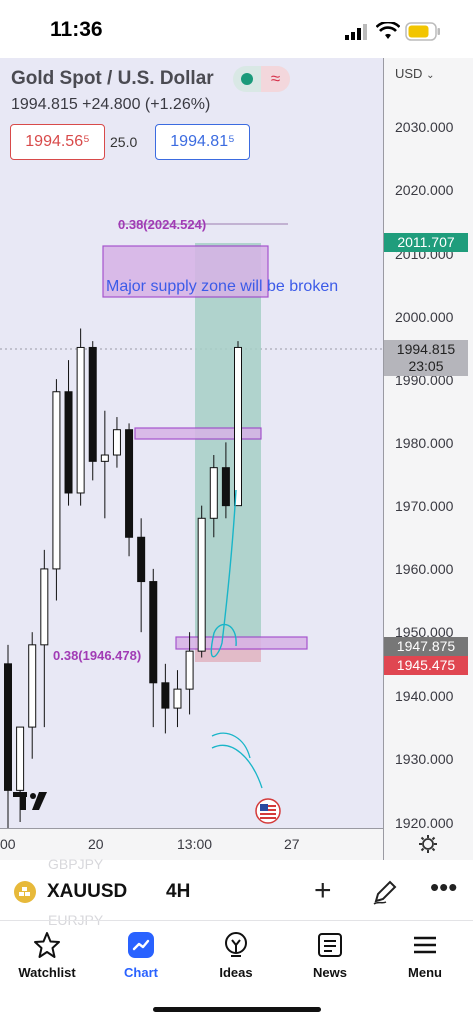 This screenshot has height=1024, width=473. I want to click on tab-label: Chart, so click(141, 972).